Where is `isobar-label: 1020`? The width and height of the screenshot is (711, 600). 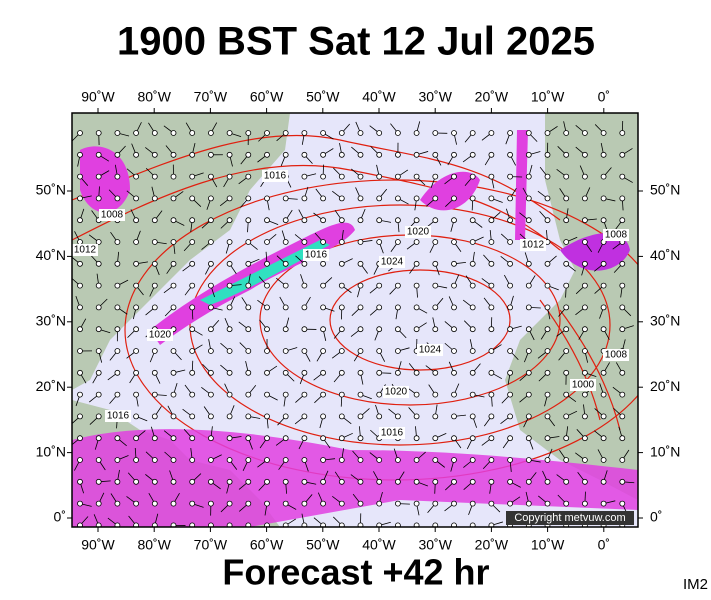
isobar-label: 1020 is located at coordinates (418, 232).